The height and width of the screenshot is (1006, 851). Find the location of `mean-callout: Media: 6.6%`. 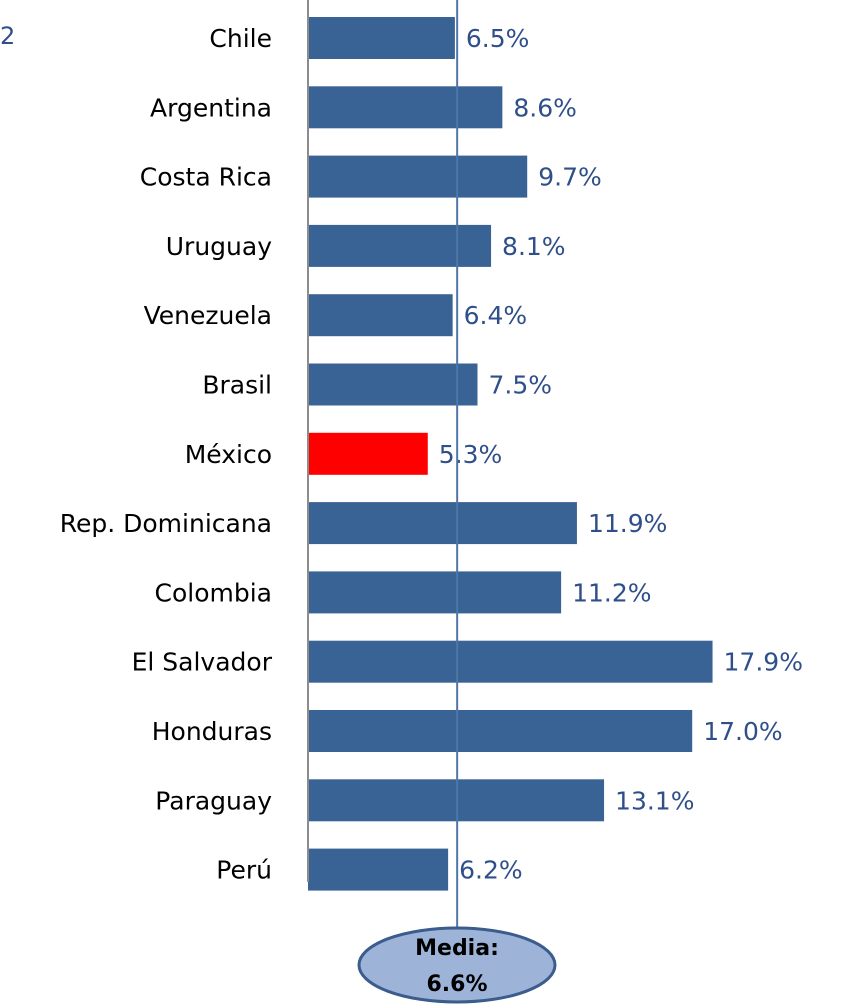

mean-callout: Media: 6.6% is located at coordinates (457, 965).